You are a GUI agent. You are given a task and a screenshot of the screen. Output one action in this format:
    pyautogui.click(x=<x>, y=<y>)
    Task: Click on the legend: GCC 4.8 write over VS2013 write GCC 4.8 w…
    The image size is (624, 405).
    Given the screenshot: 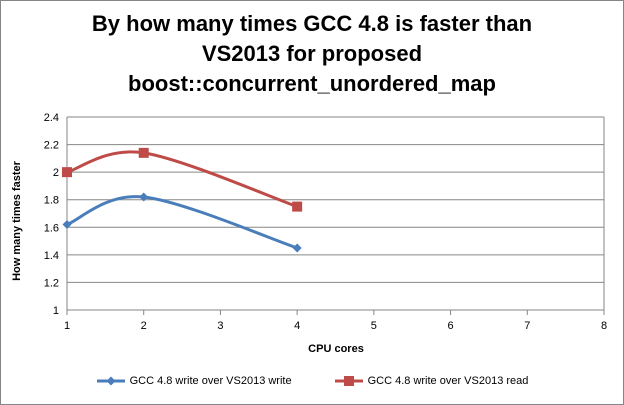 What is the action you would take?
    pyautogui.click(x=312, y=381)
    